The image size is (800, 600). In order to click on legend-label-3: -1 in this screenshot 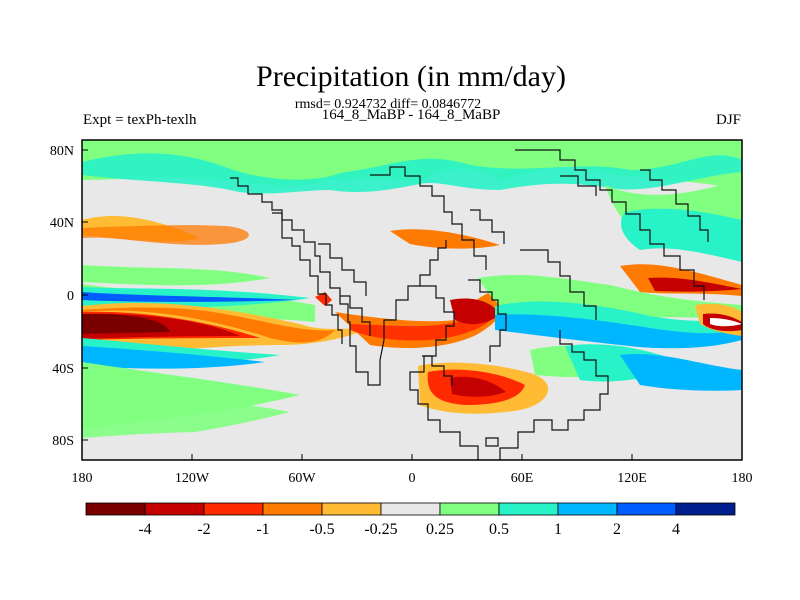, I will do `click(262, 529)`.